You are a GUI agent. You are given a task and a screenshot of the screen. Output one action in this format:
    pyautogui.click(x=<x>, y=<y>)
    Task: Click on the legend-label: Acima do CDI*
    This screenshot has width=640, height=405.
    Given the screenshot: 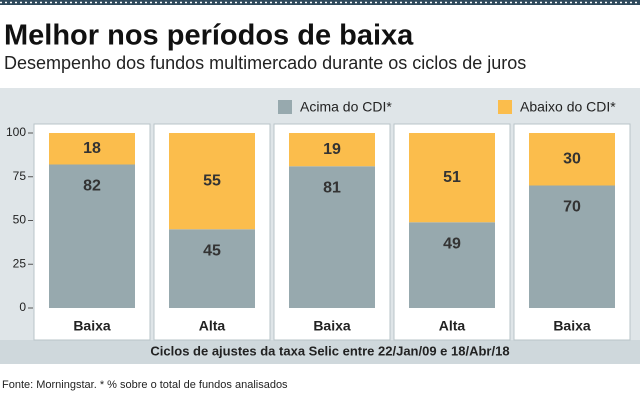 What is the action you would take?
    pyautogui.click(x=346, y=107)
    